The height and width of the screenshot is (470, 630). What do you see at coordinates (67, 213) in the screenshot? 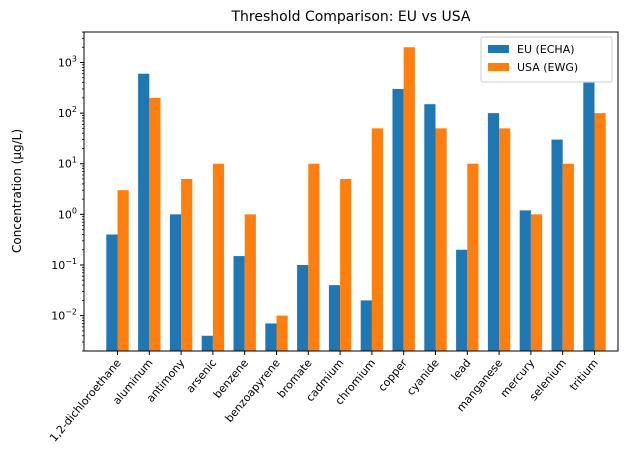
I see `y-tick-label: 10⁰` at bounding box center [67, 213].